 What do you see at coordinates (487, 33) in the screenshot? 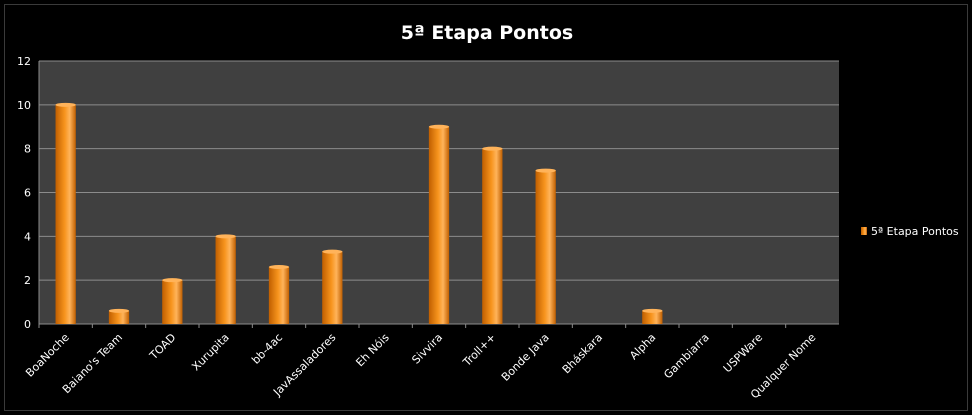
I see `chart-title: 5ª Etapa Pontos` at bounding box center [487, 33].